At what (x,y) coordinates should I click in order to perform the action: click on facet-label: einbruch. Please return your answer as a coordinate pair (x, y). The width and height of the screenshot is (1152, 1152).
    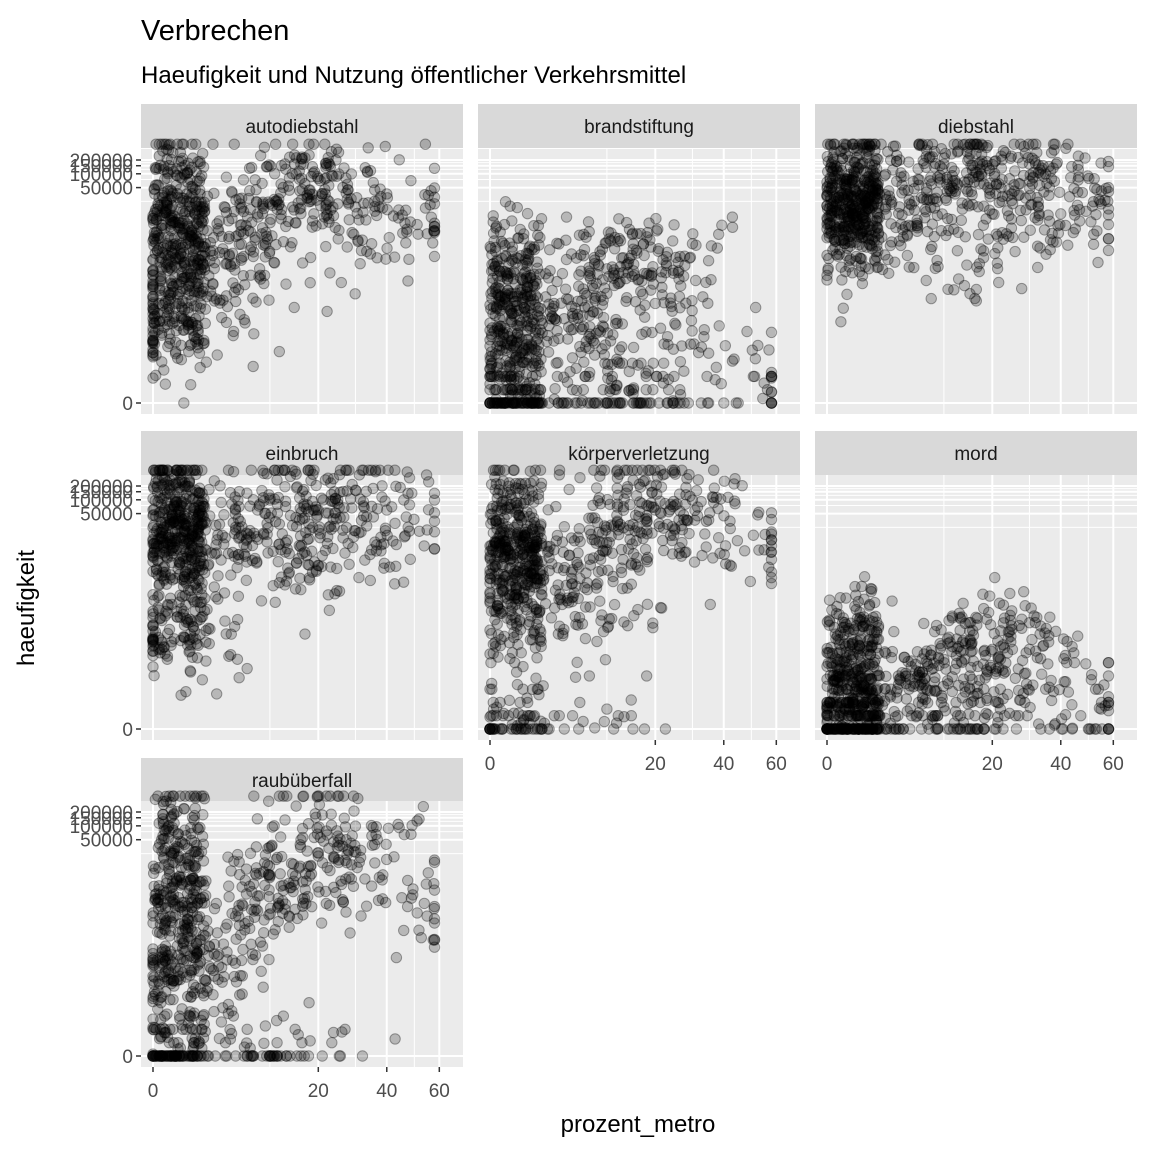
    Looking at the image, I should click on (302, 454).